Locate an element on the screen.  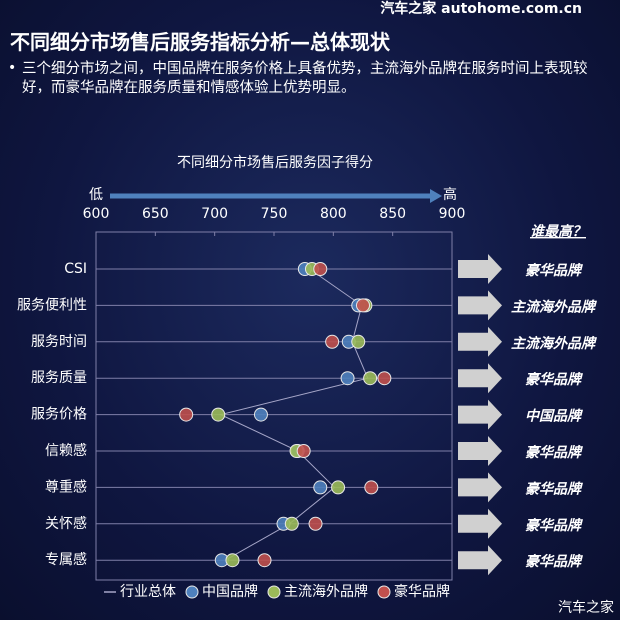
x-tick-label: 850 is located at coordinates (392, 214).